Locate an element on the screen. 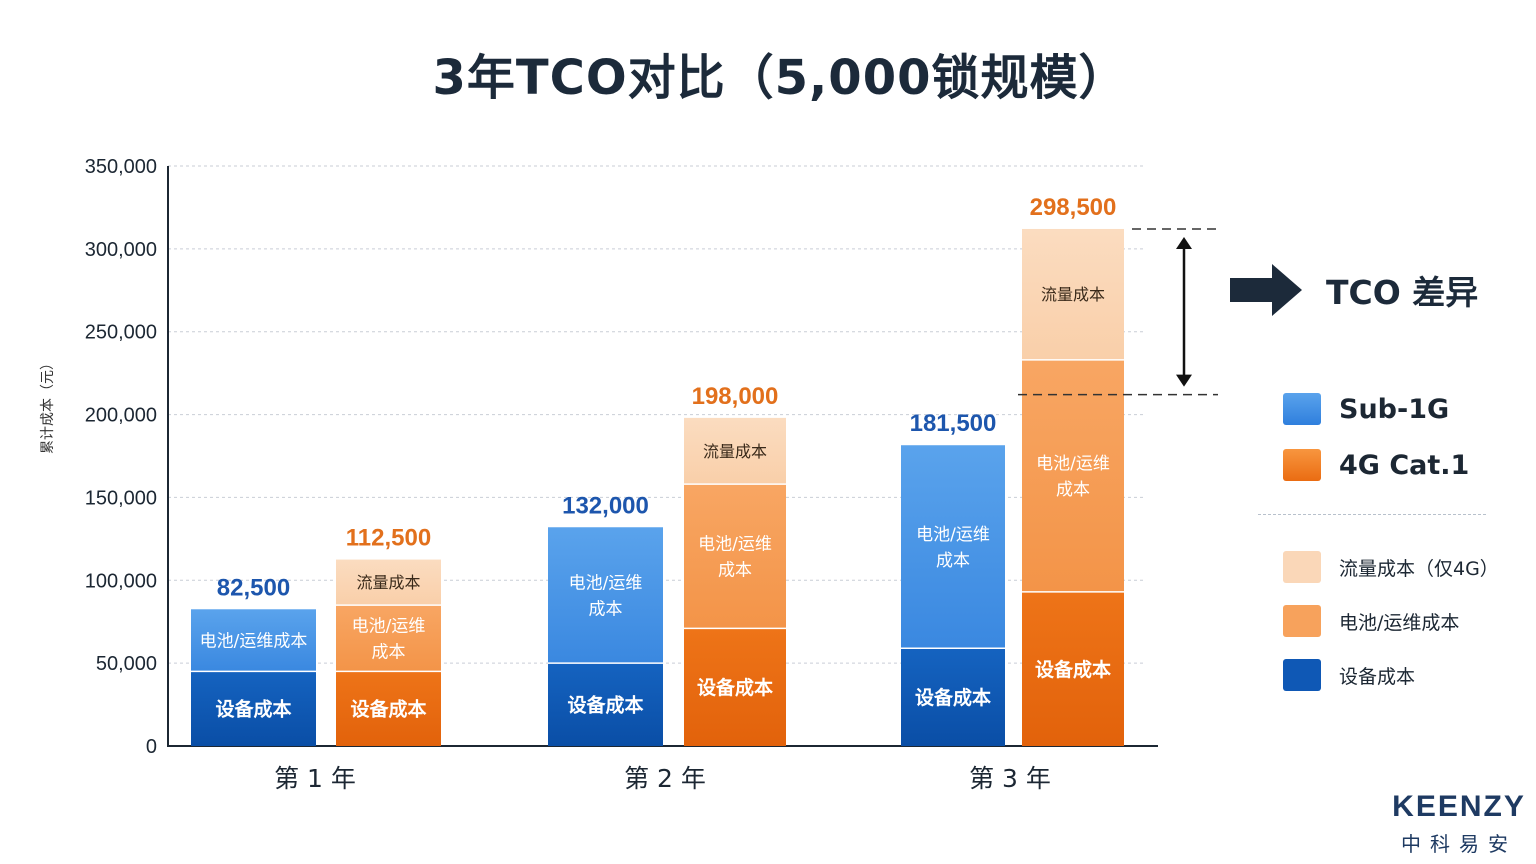  tco-difference-callout: TCO 差异 is located at coordinates (1353, 290).